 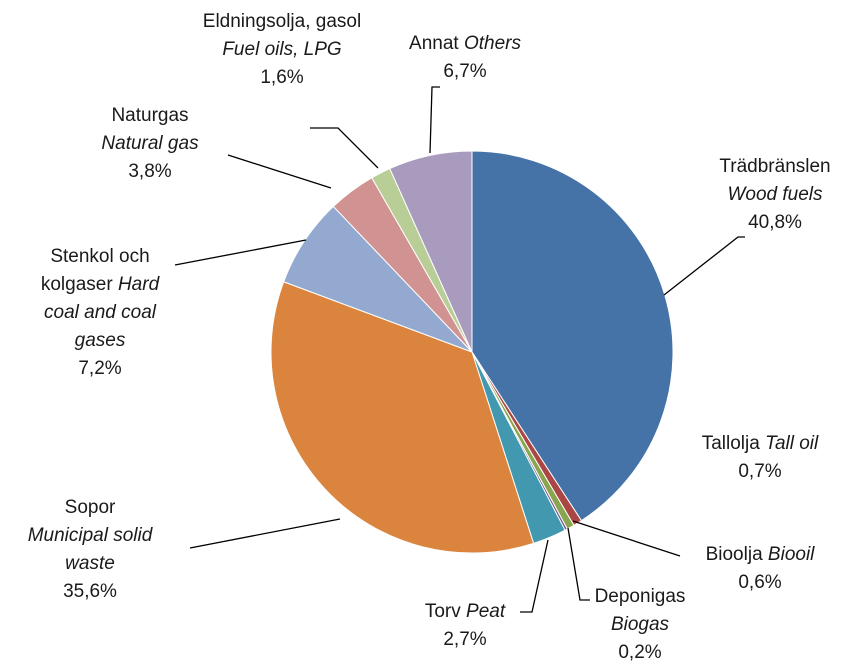 What do you see at coordinates (100, 368) in the screenshot?
I see `value-label: 7,2%` at bounding box center [100, 368].